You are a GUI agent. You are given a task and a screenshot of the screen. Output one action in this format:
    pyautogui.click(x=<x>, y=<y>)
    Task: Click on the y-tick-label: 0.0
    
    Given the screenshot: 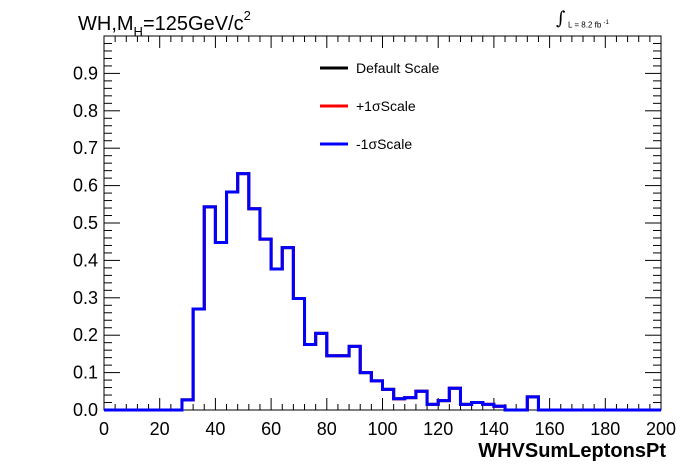 What is the action you would take?
    pyautogui.click(x=85, y=410)
    